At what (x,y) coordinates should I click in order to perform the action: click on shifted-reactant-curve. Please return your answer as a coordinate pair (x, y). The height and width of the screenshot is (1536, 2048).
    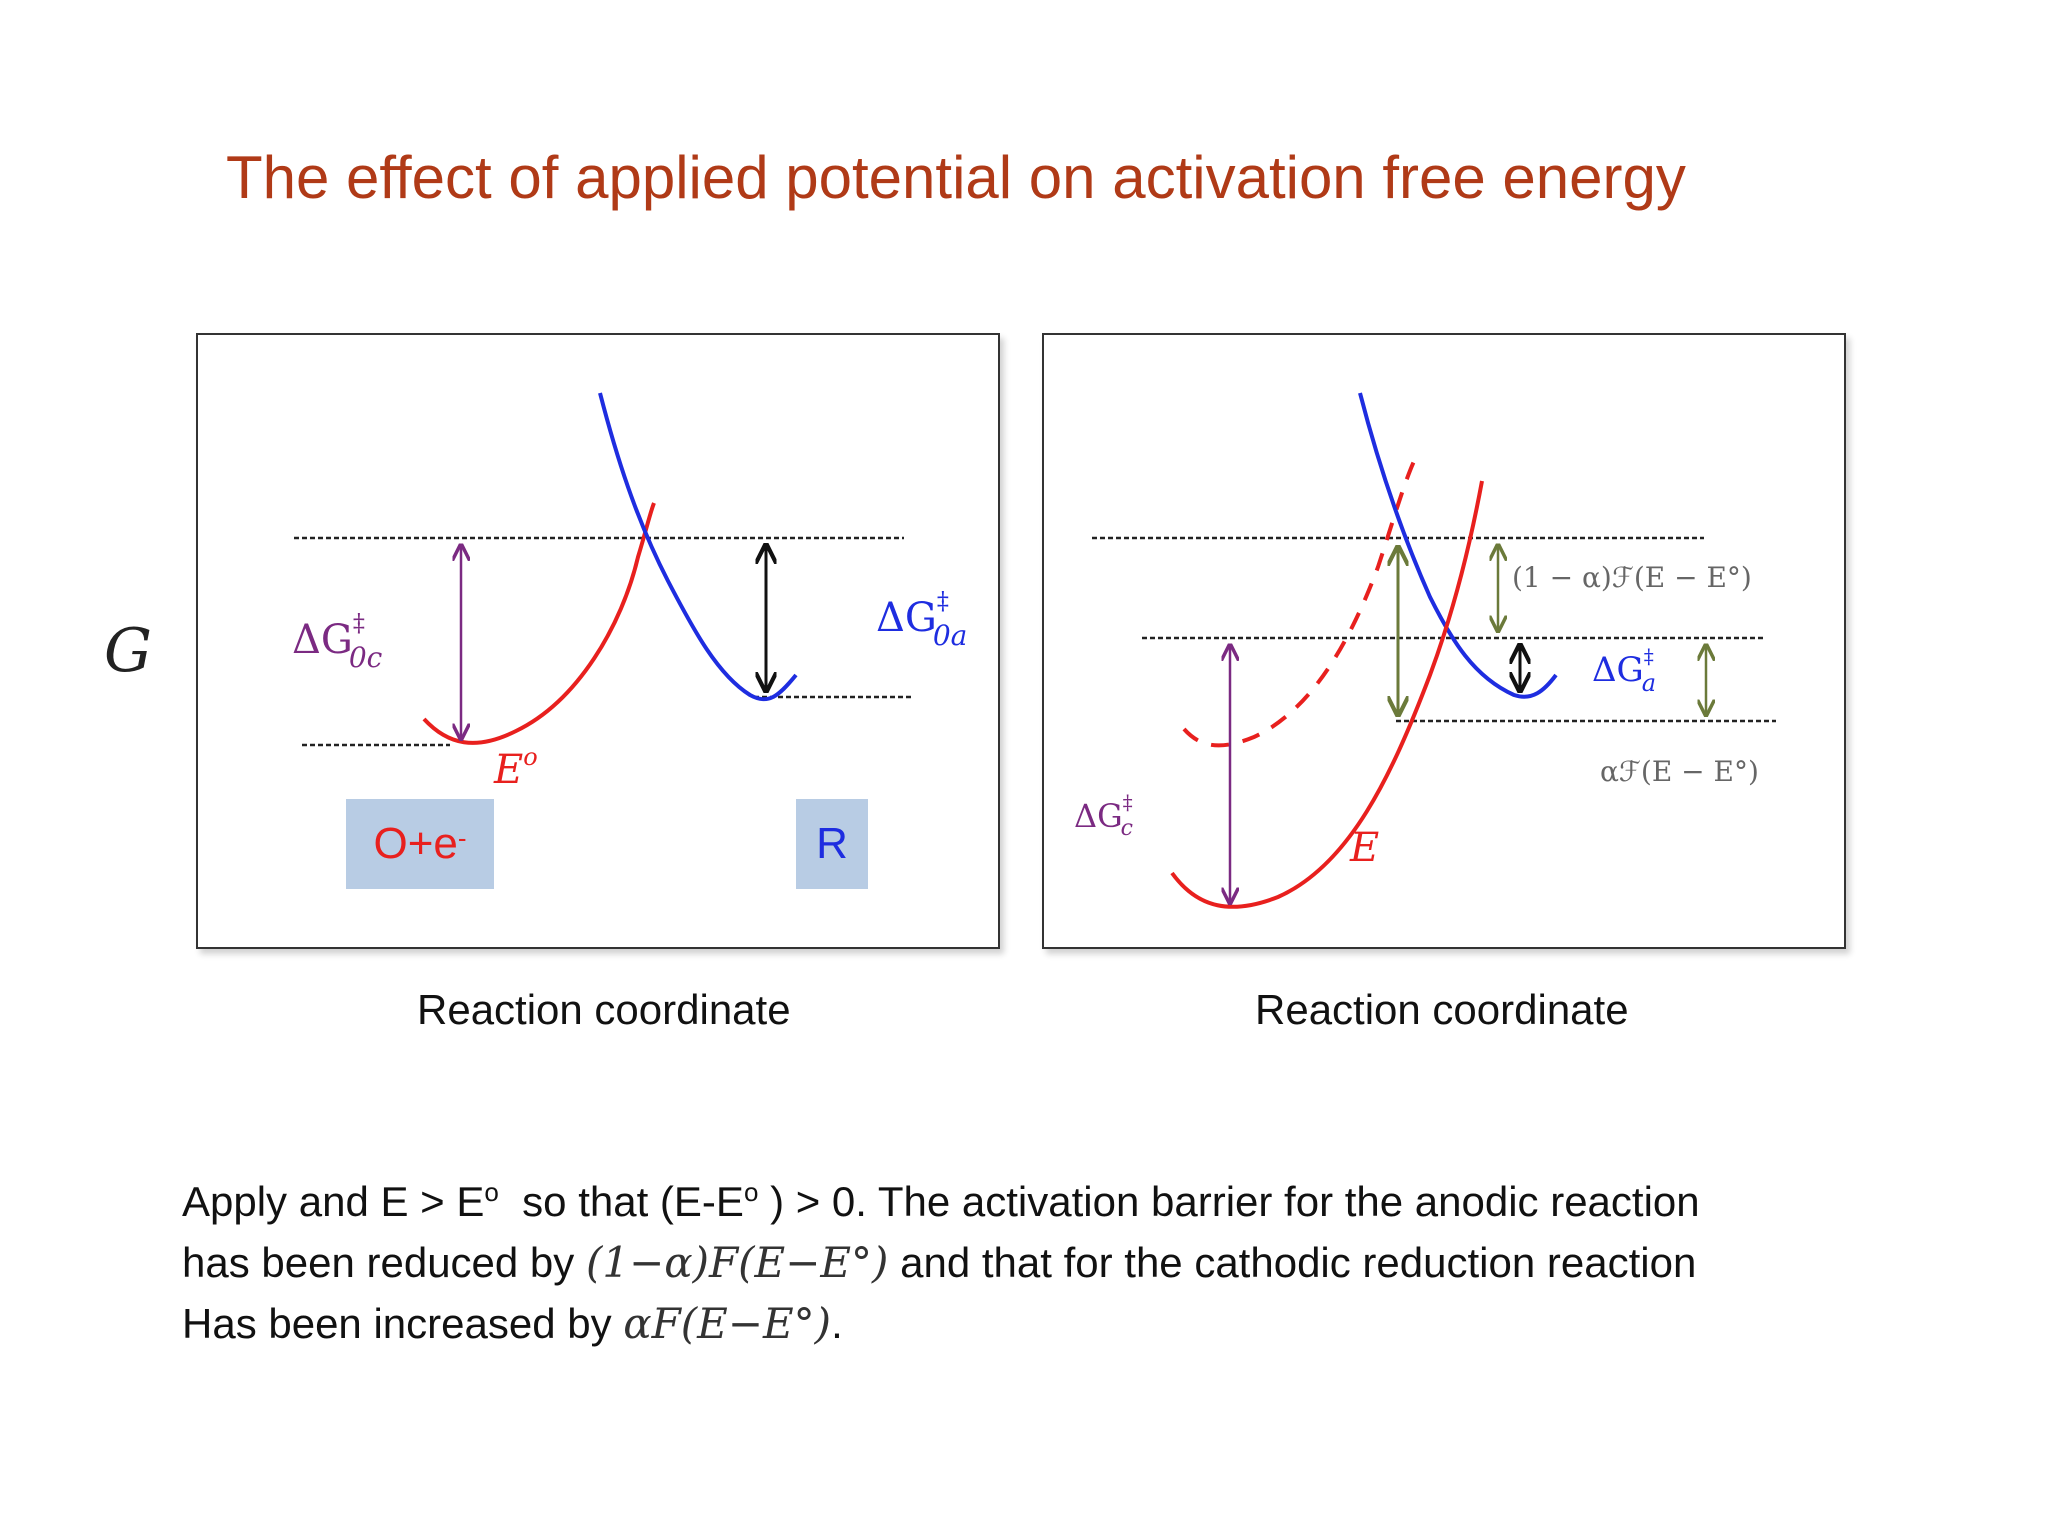
    Looking at the image, I should click on (1327, 694).